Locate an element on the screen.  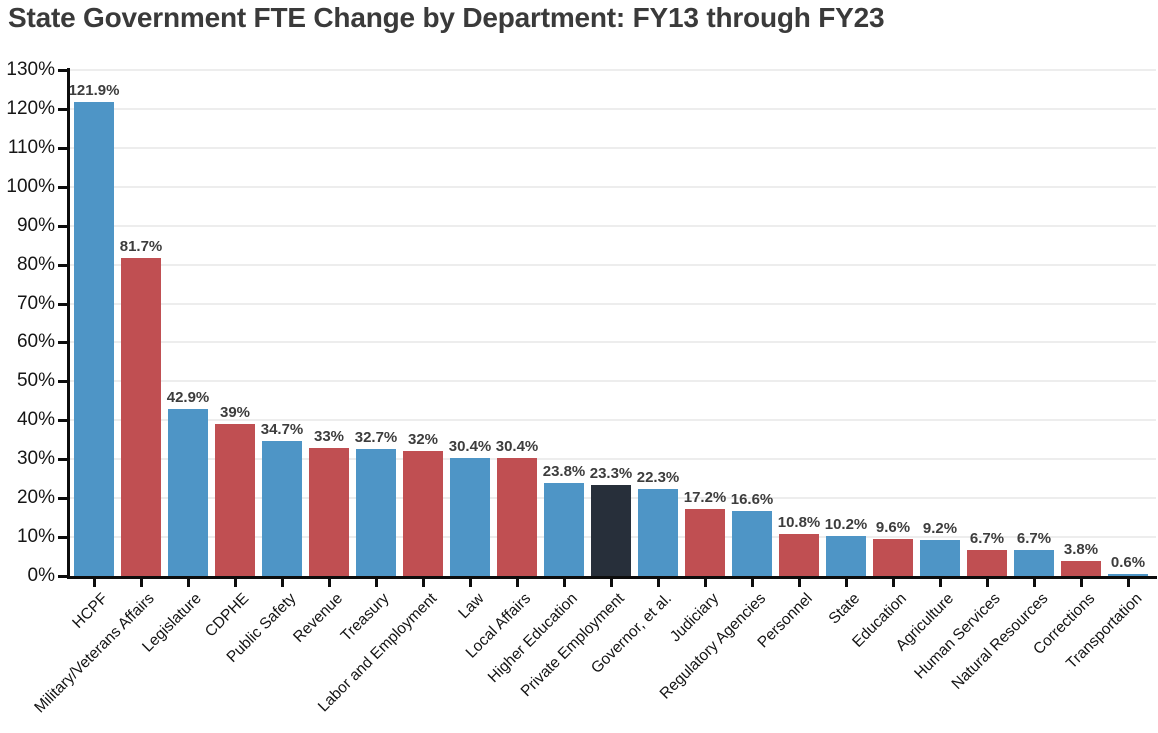
x-axis-label: Law is located at coordinates (471, 606).